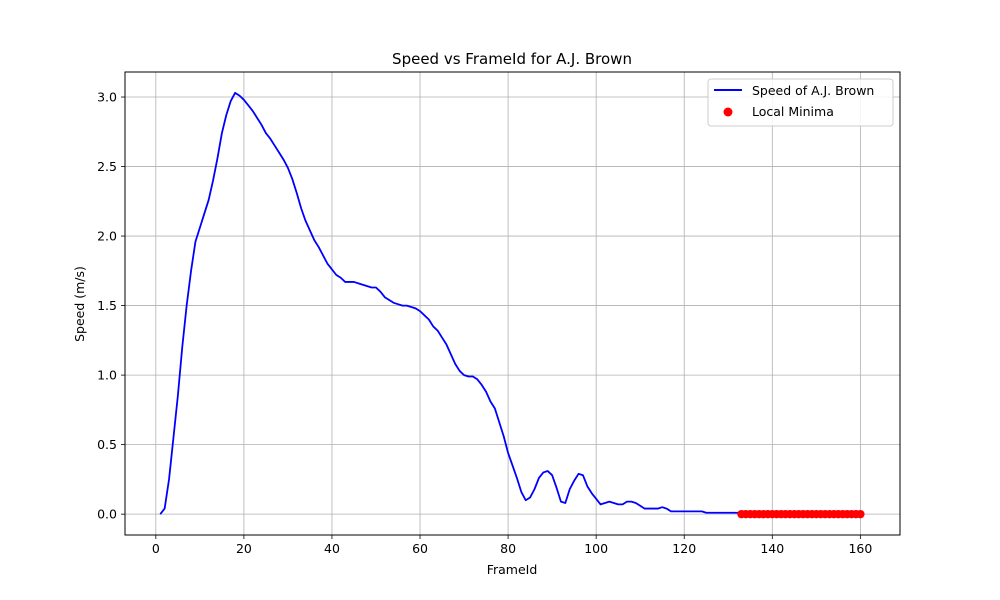 This screenshot has width=1000, height=600. Describe the element at coordinates (107, 305) in the screenshot. I see `y-tick-label: 1.5` at that location.